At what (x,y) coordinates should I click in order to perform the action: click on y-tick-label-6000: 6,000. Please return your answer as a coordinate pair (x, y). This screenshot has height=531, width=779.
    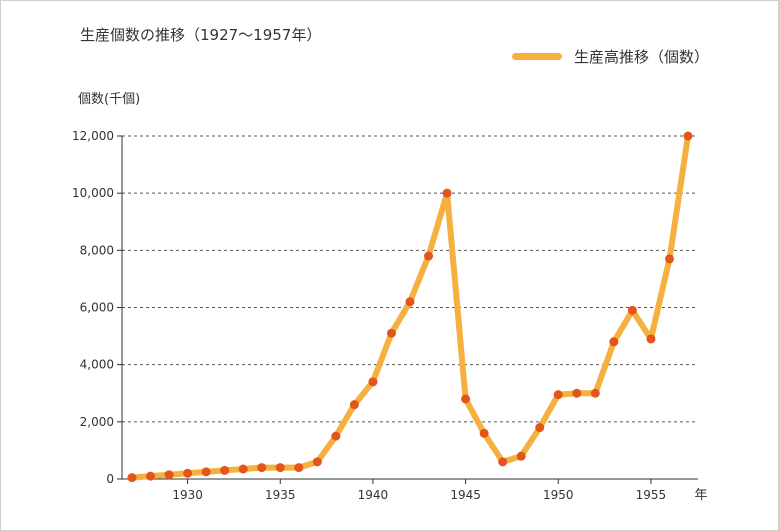
    Looking at the image, I should click on (97, 308).